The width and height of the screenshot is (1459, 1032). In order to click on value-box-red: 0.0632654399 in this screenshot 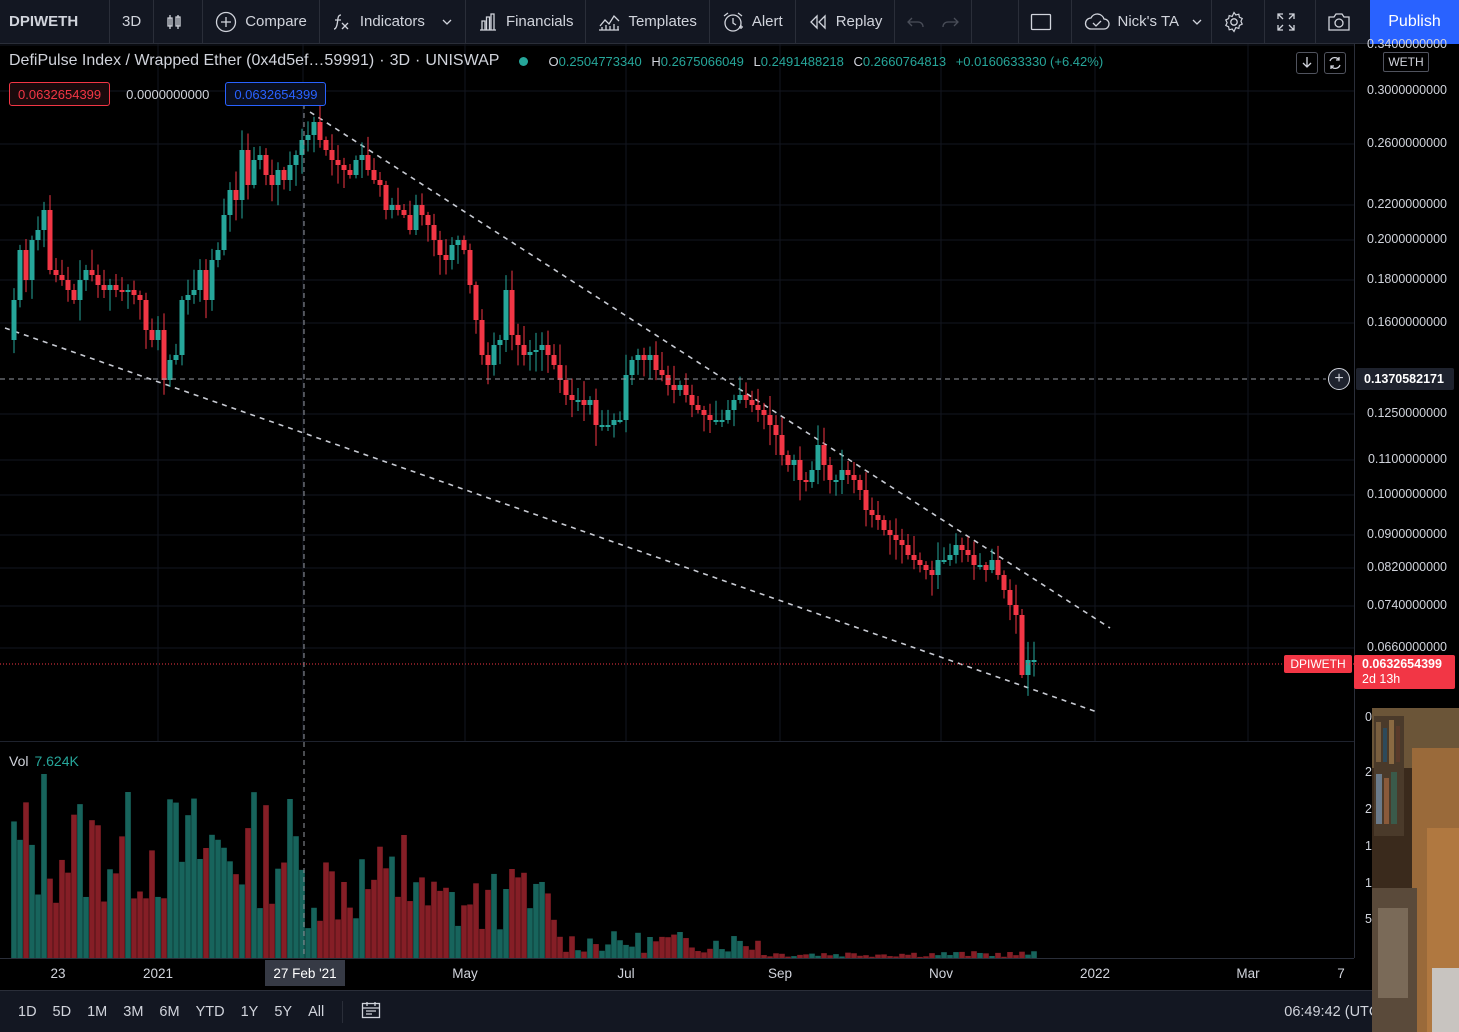, I will do `click(60, 94)`.